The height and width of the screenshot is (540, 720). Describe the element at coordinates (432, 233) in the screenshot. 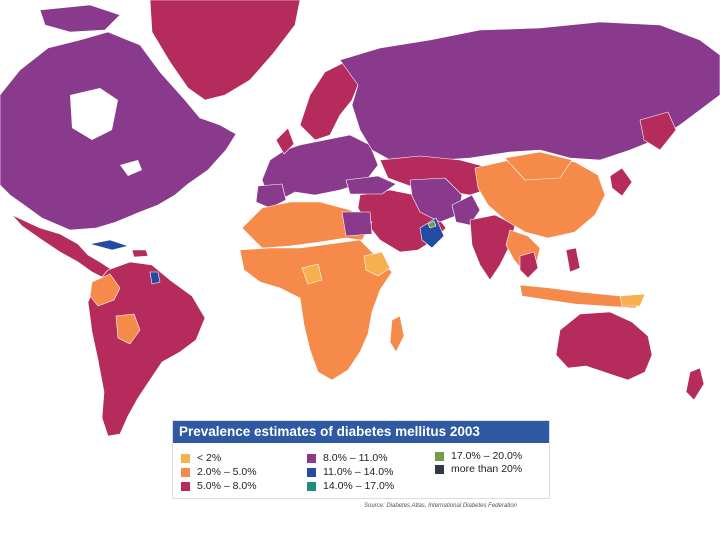

I see `region-oman` at that location.